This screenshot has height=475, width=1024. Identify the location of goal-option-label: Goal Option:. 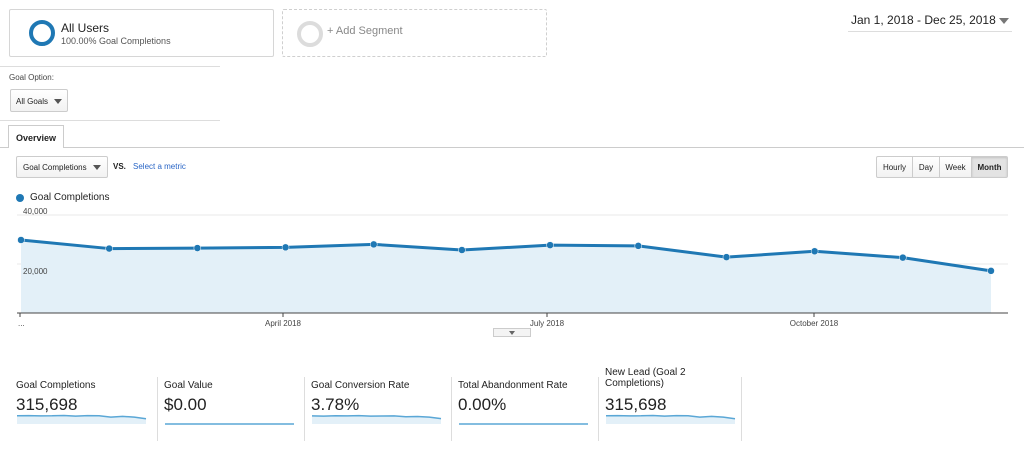
(31, 77).